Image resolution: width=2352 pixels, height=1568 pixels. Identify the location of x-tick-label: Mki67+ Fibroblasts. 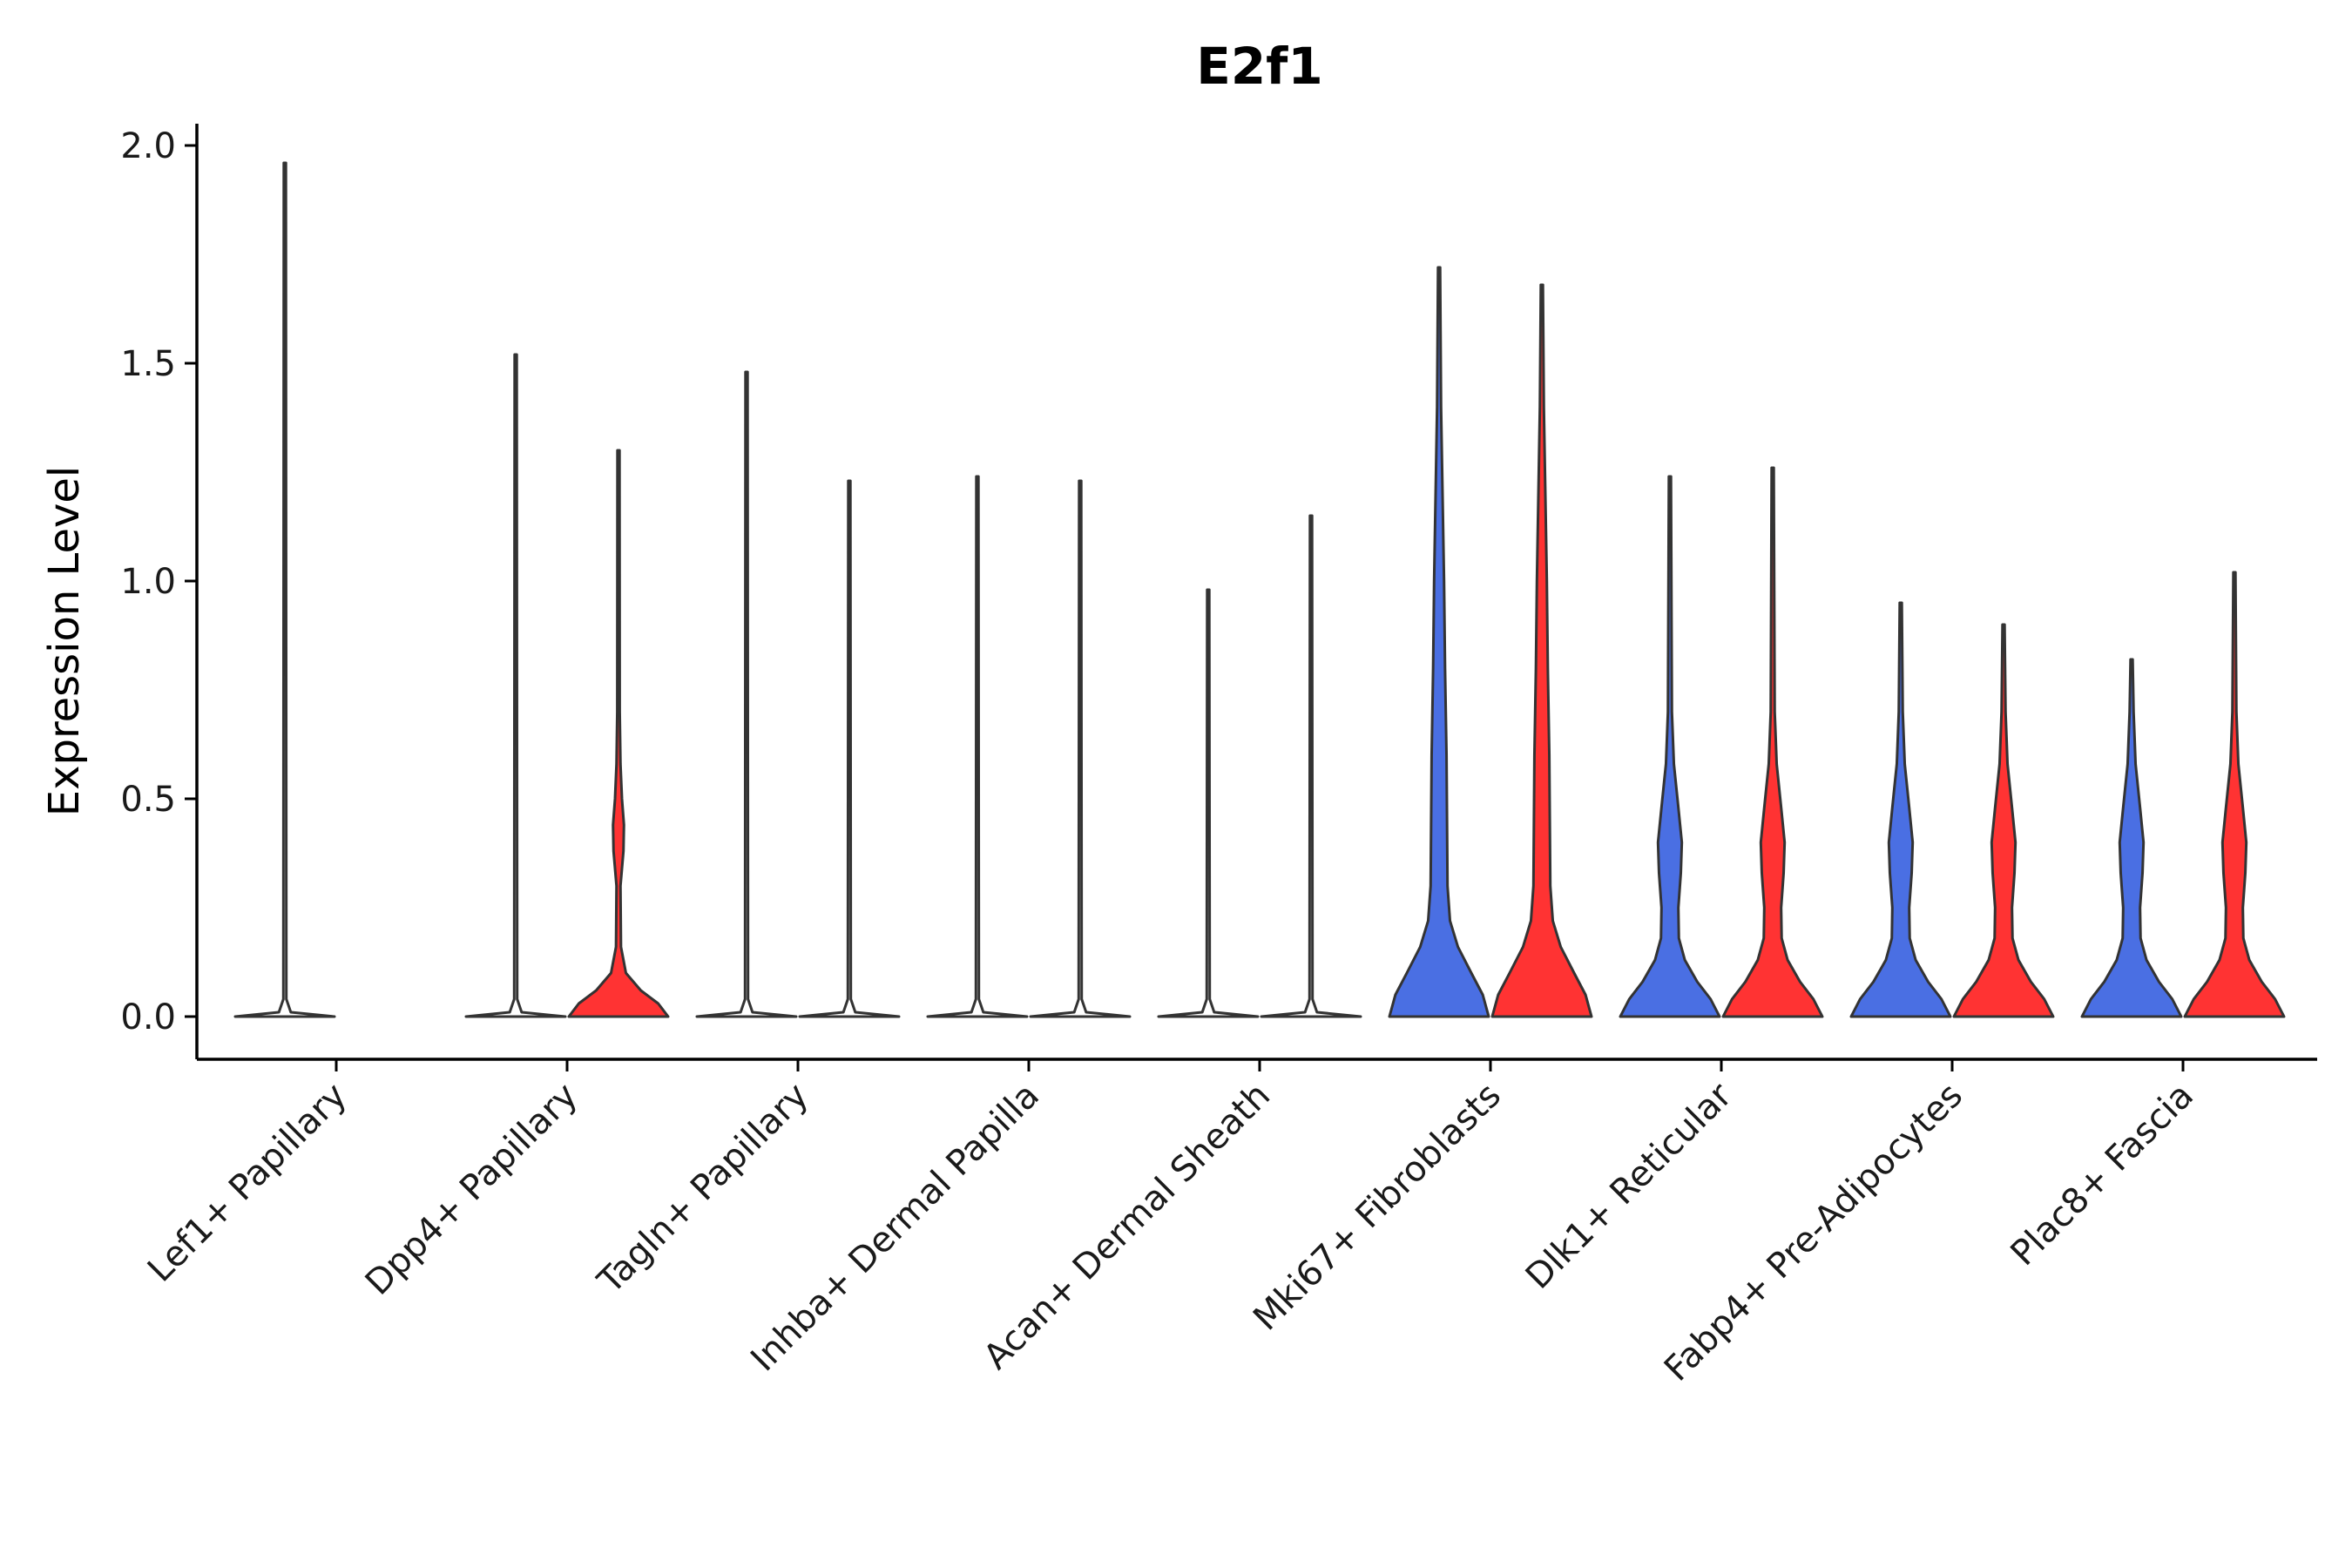
(1378, 1207).